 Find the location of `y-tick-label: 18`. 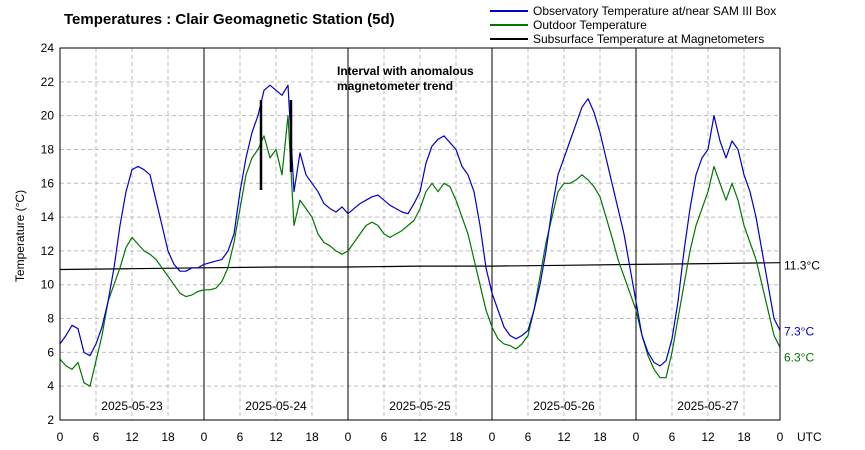

y-tick-label: 18 is located at coordinates (48, 149).